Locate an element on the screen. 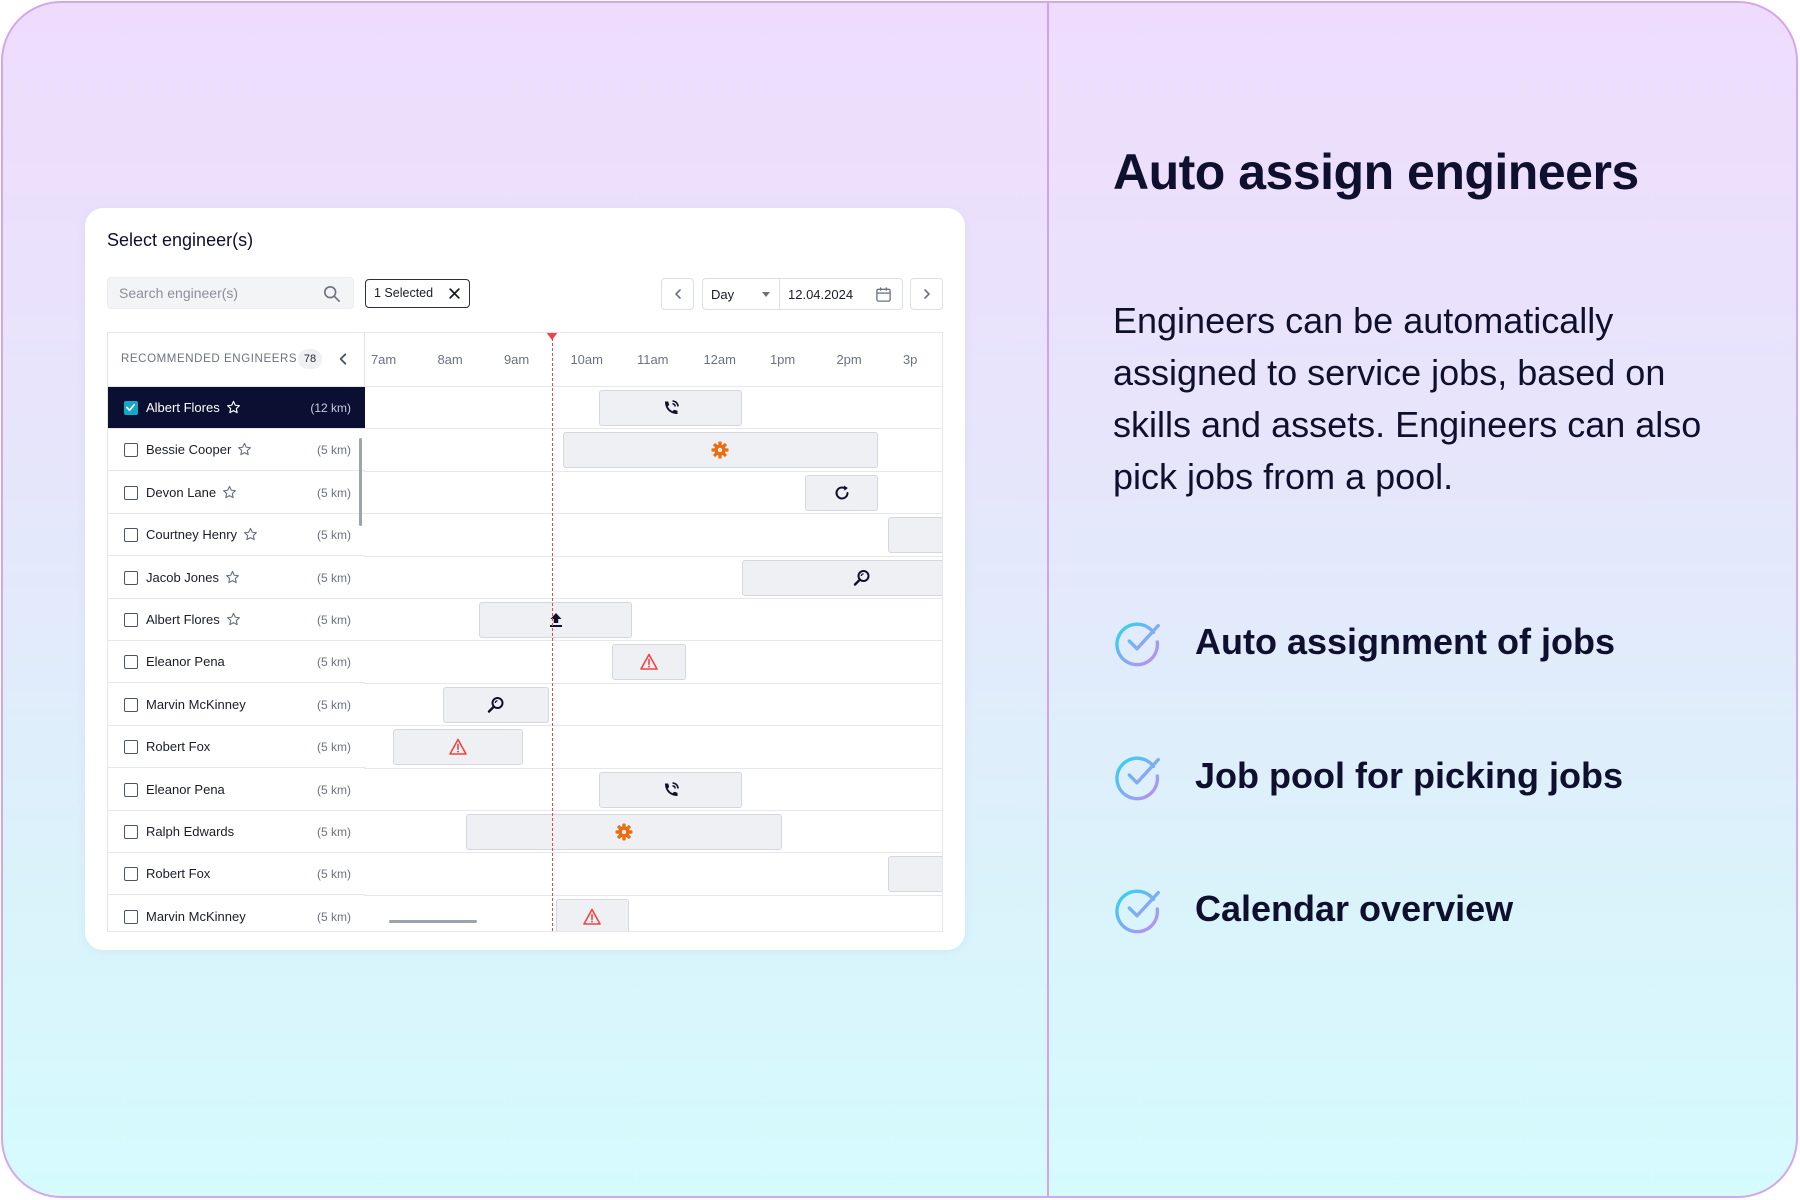 The width and height of the screenshot is (1800, 1200). date-value: 12.04.2024 is located at coordinates (821, 294).